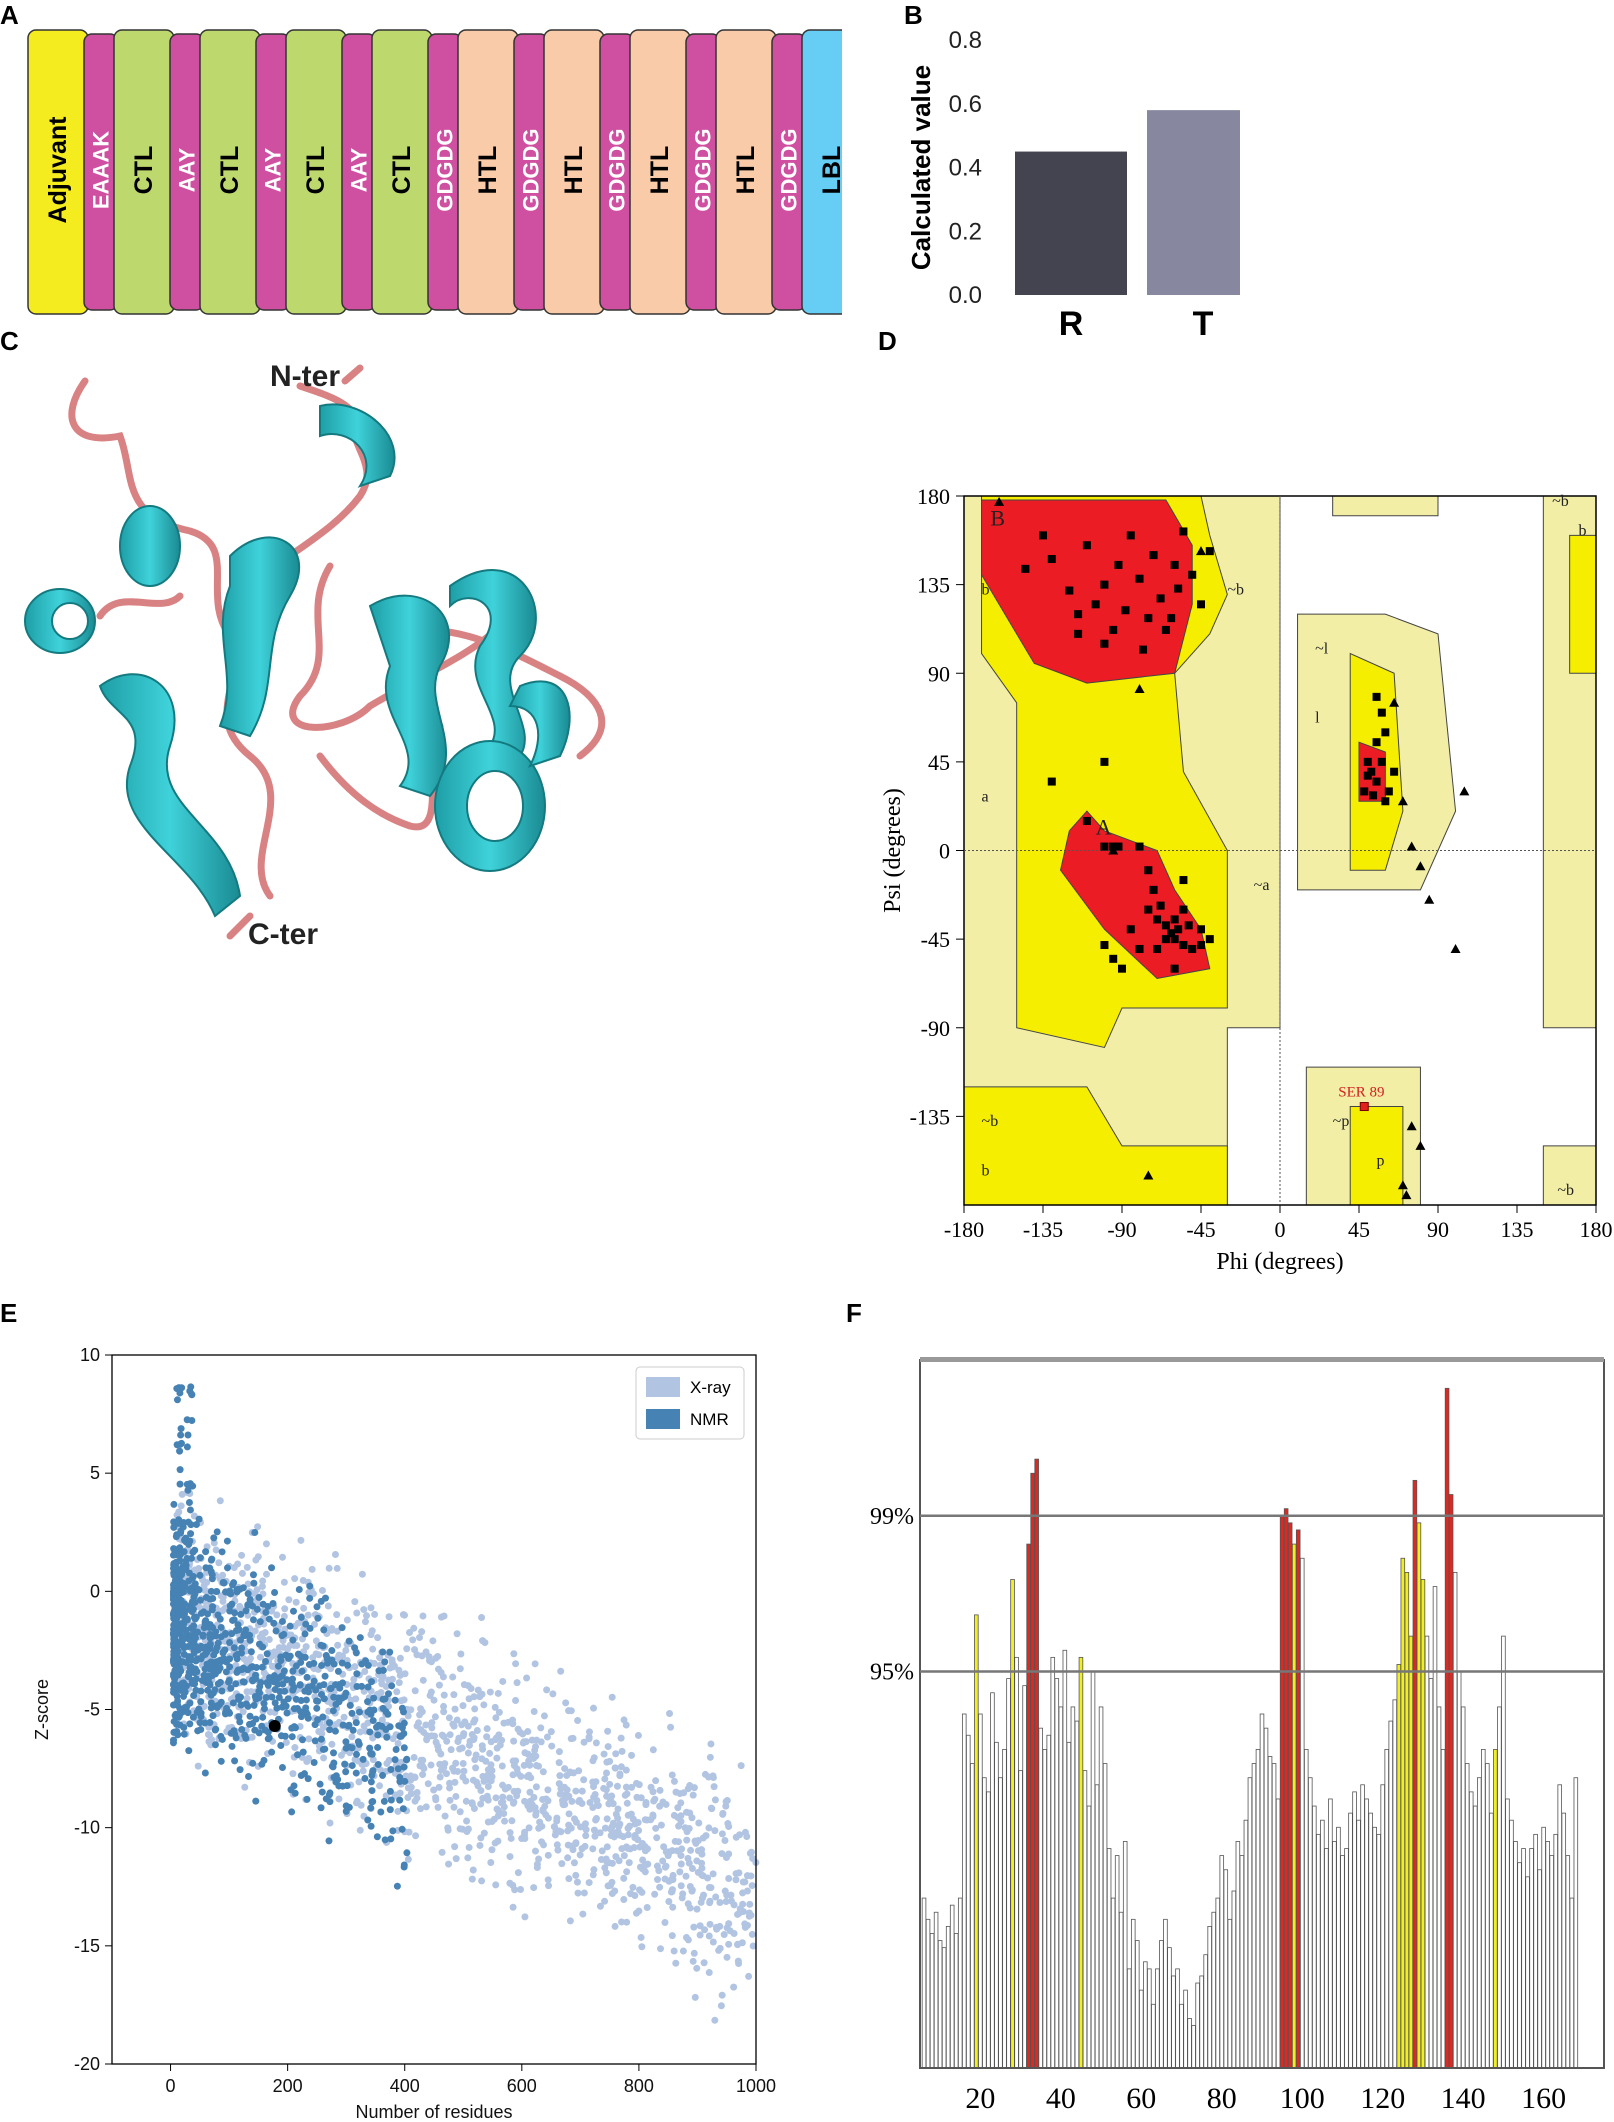 The image size is (1614, 2122). I want to click on e-ytick-4: -10, so click(87, 1828).